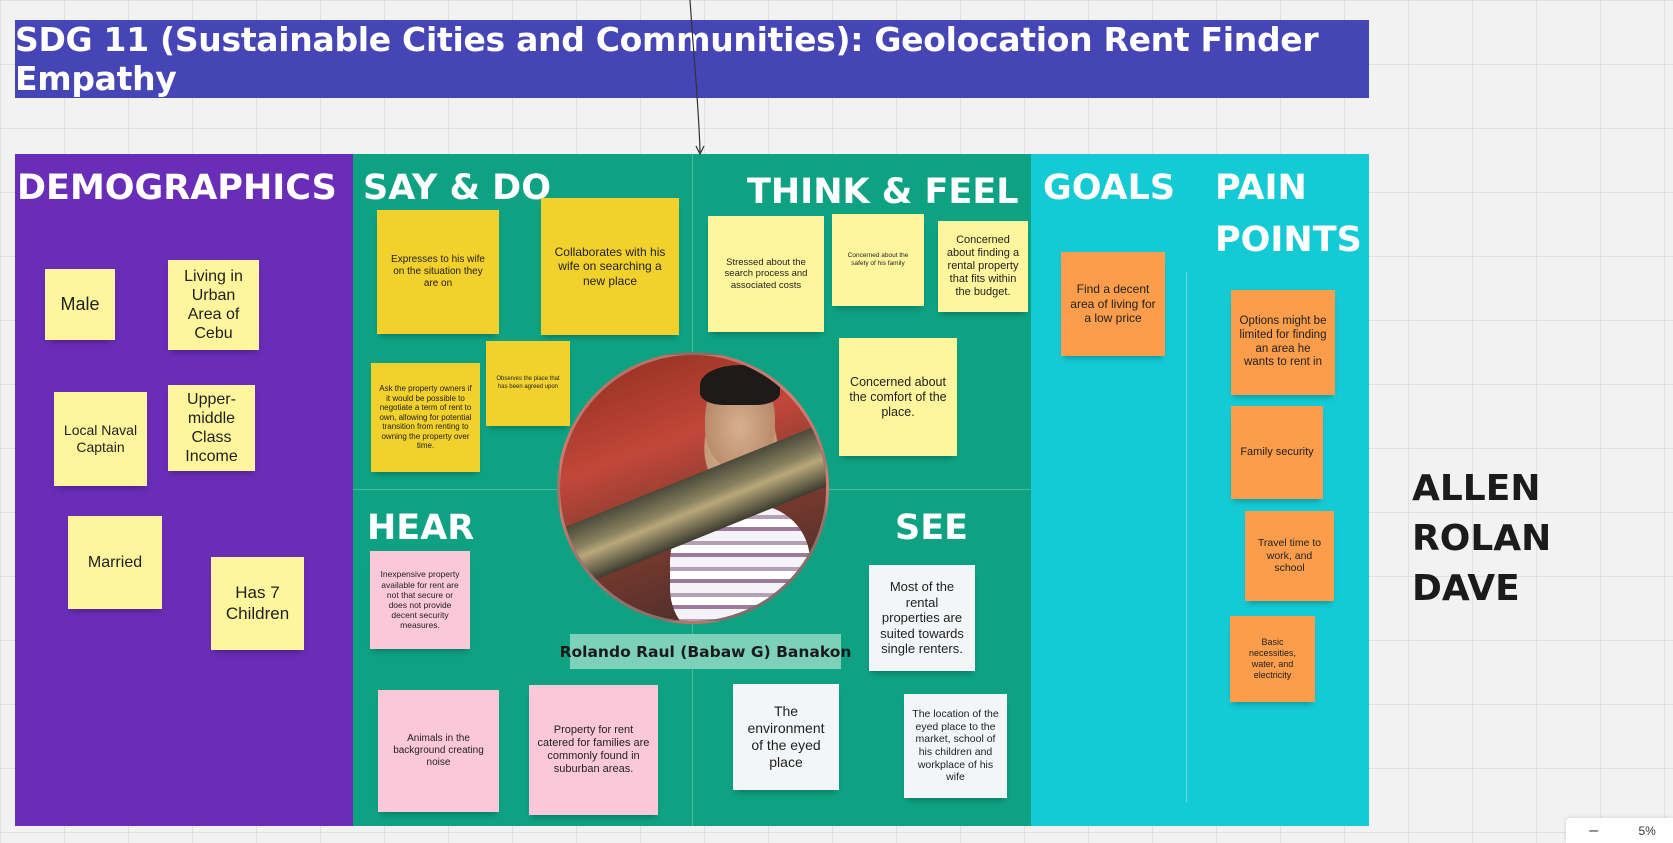 This screenshot has height=843, width=1673. What do you see at coordinates (705, 651) in the screenshot?
I see `persona-name-tag: Rolando Raul (Babaw G) Banakon` at bounding box center [705, 651].